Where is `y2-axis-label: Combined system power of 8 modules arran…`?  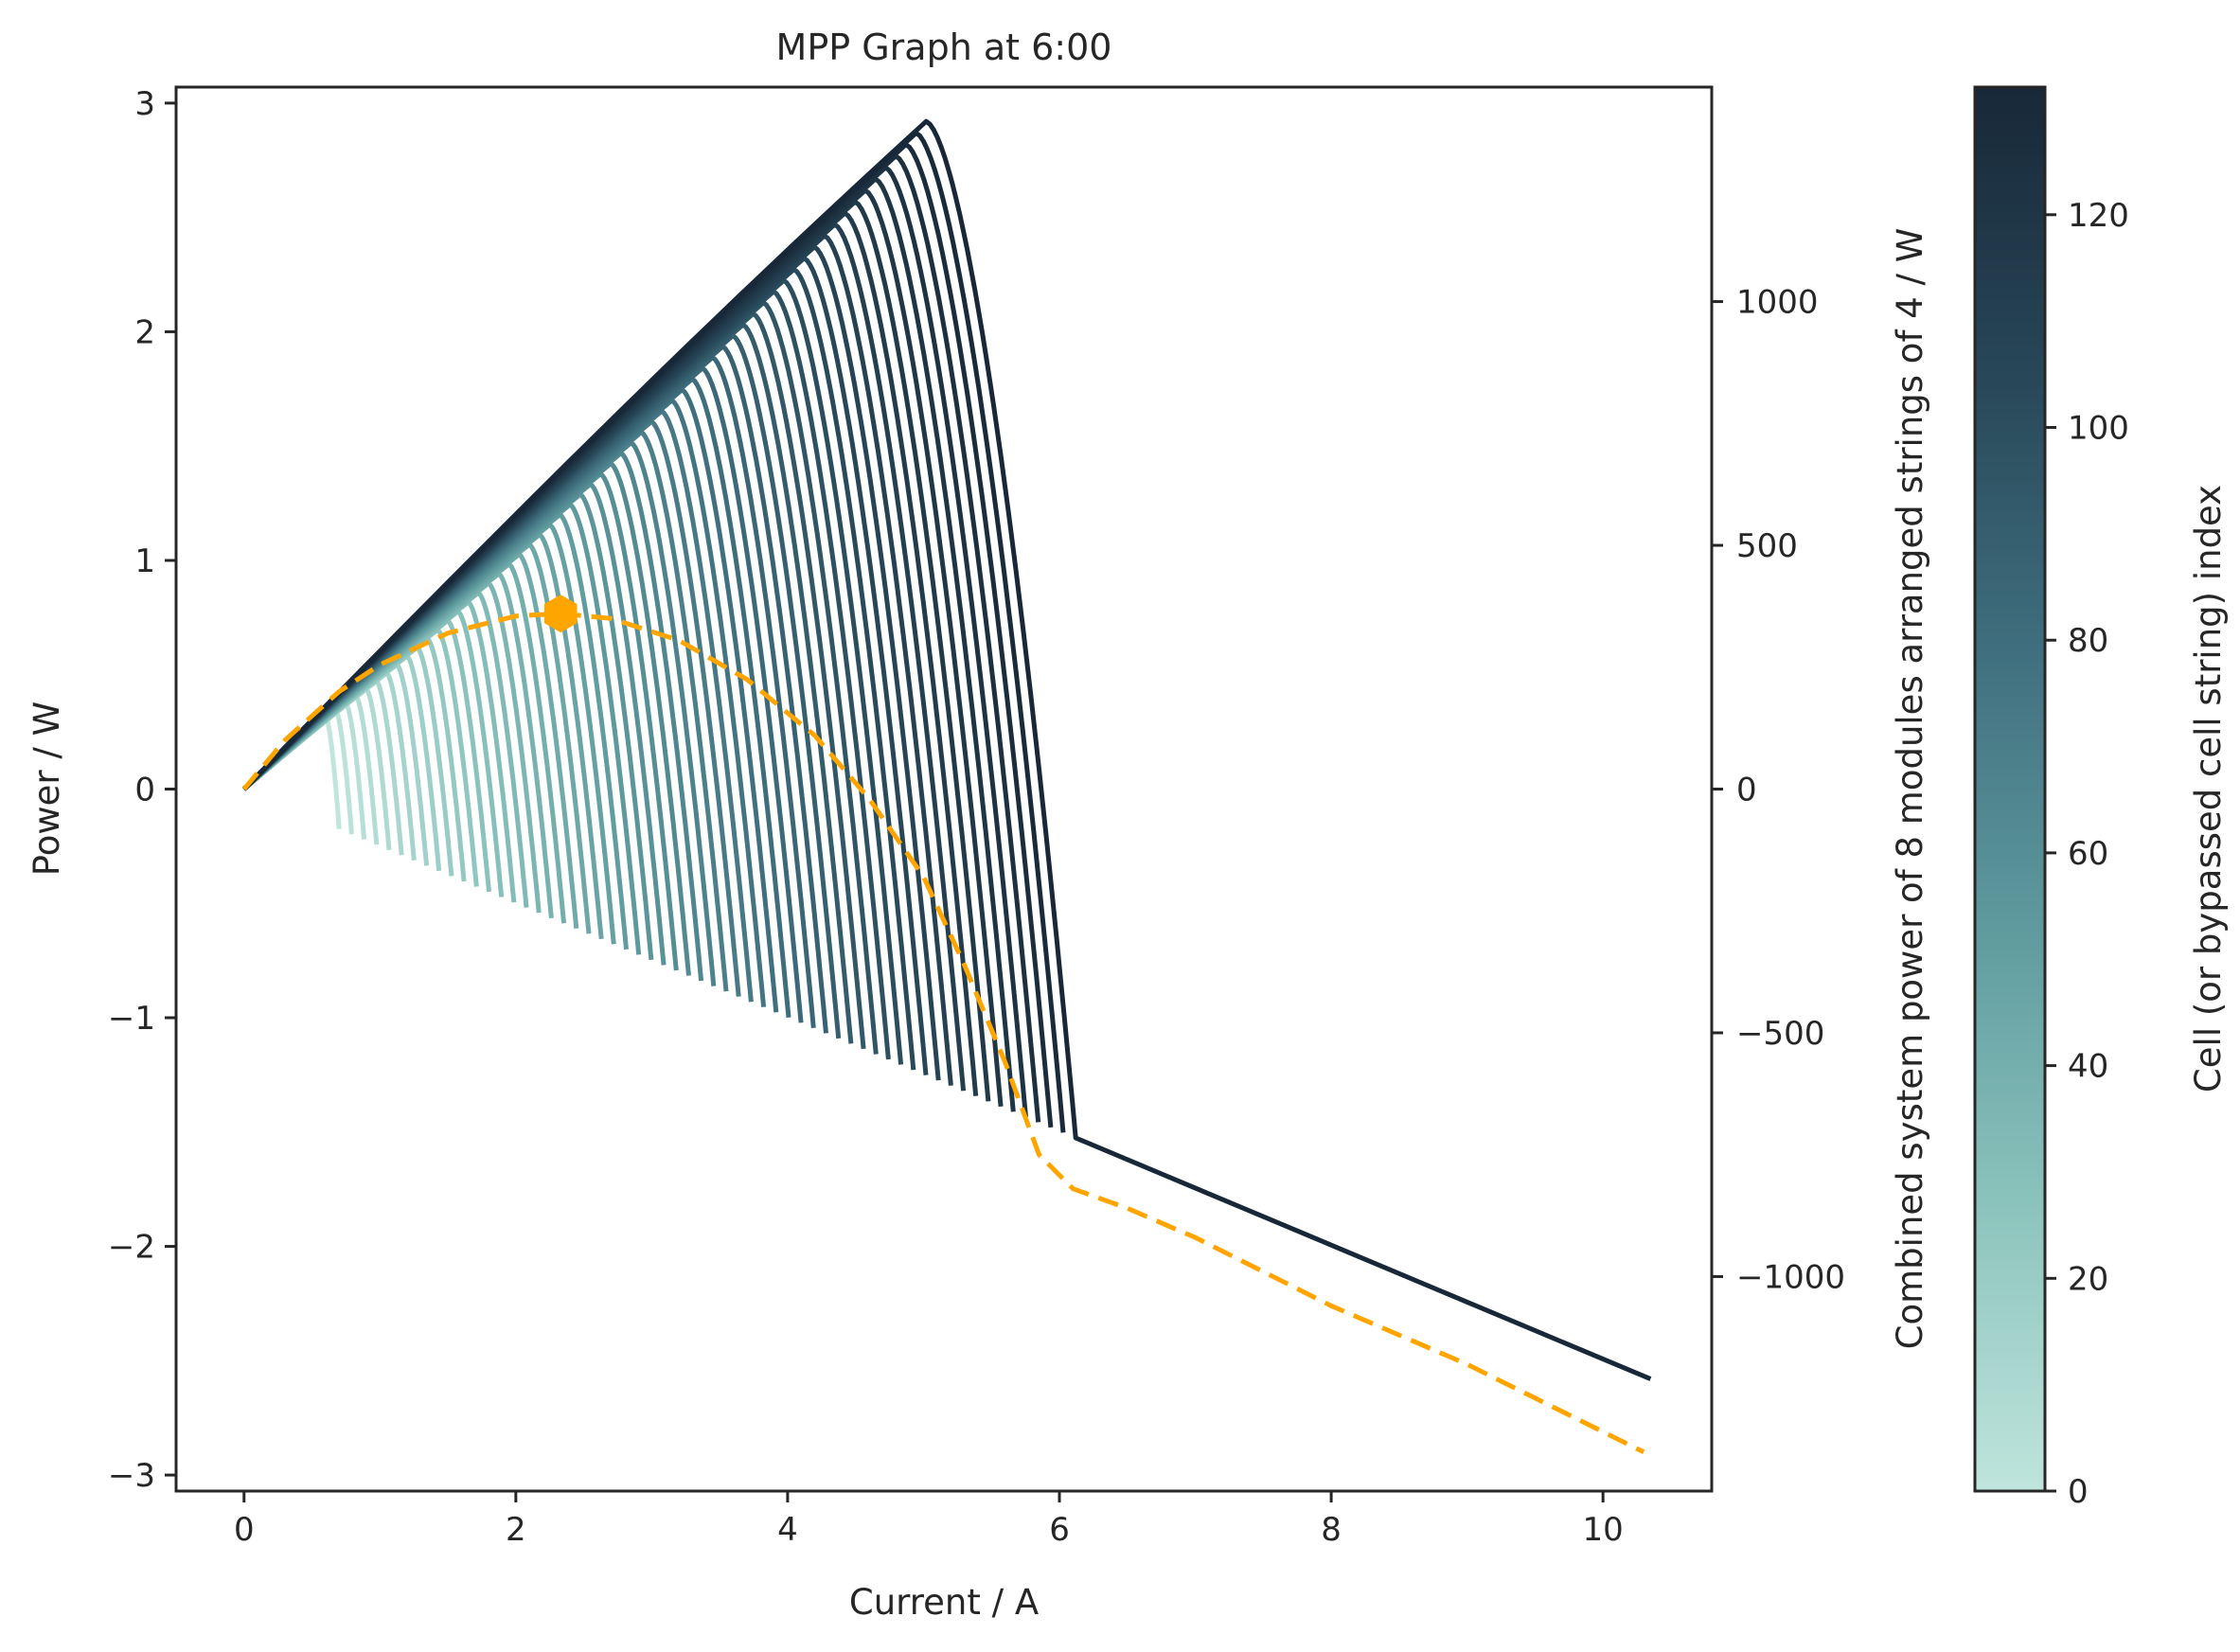 y2-axis-label: Combined system power of 8 modules arran… is located at coordinates (1910, 789).